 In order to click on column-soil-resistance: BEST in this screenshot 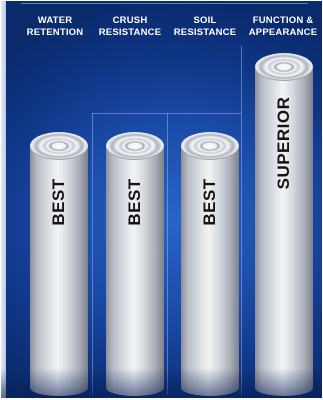, I will do `click(210, 265)`.